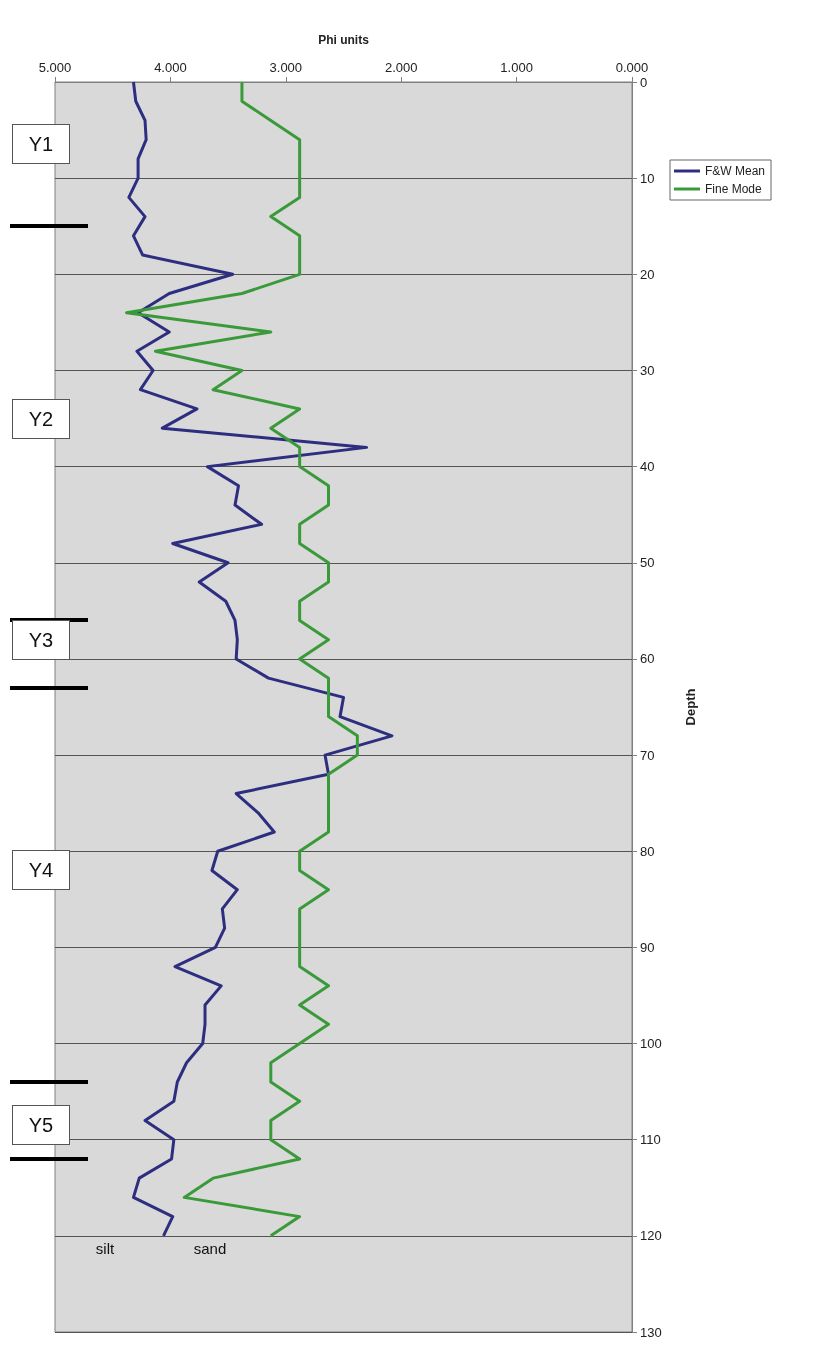 This screenshot has height=1349, width=822. I want to click on y-tick-label: 130, so click(651, 1332).